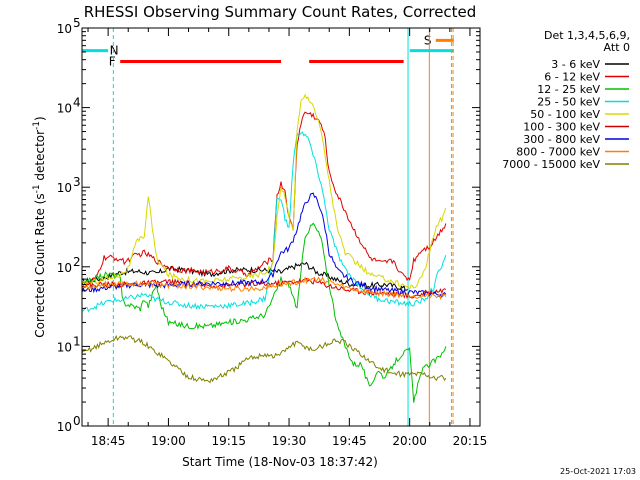 The image size is (640, 480). I want to click on legend-label: 50 - 100 keV, so click(565, 114).